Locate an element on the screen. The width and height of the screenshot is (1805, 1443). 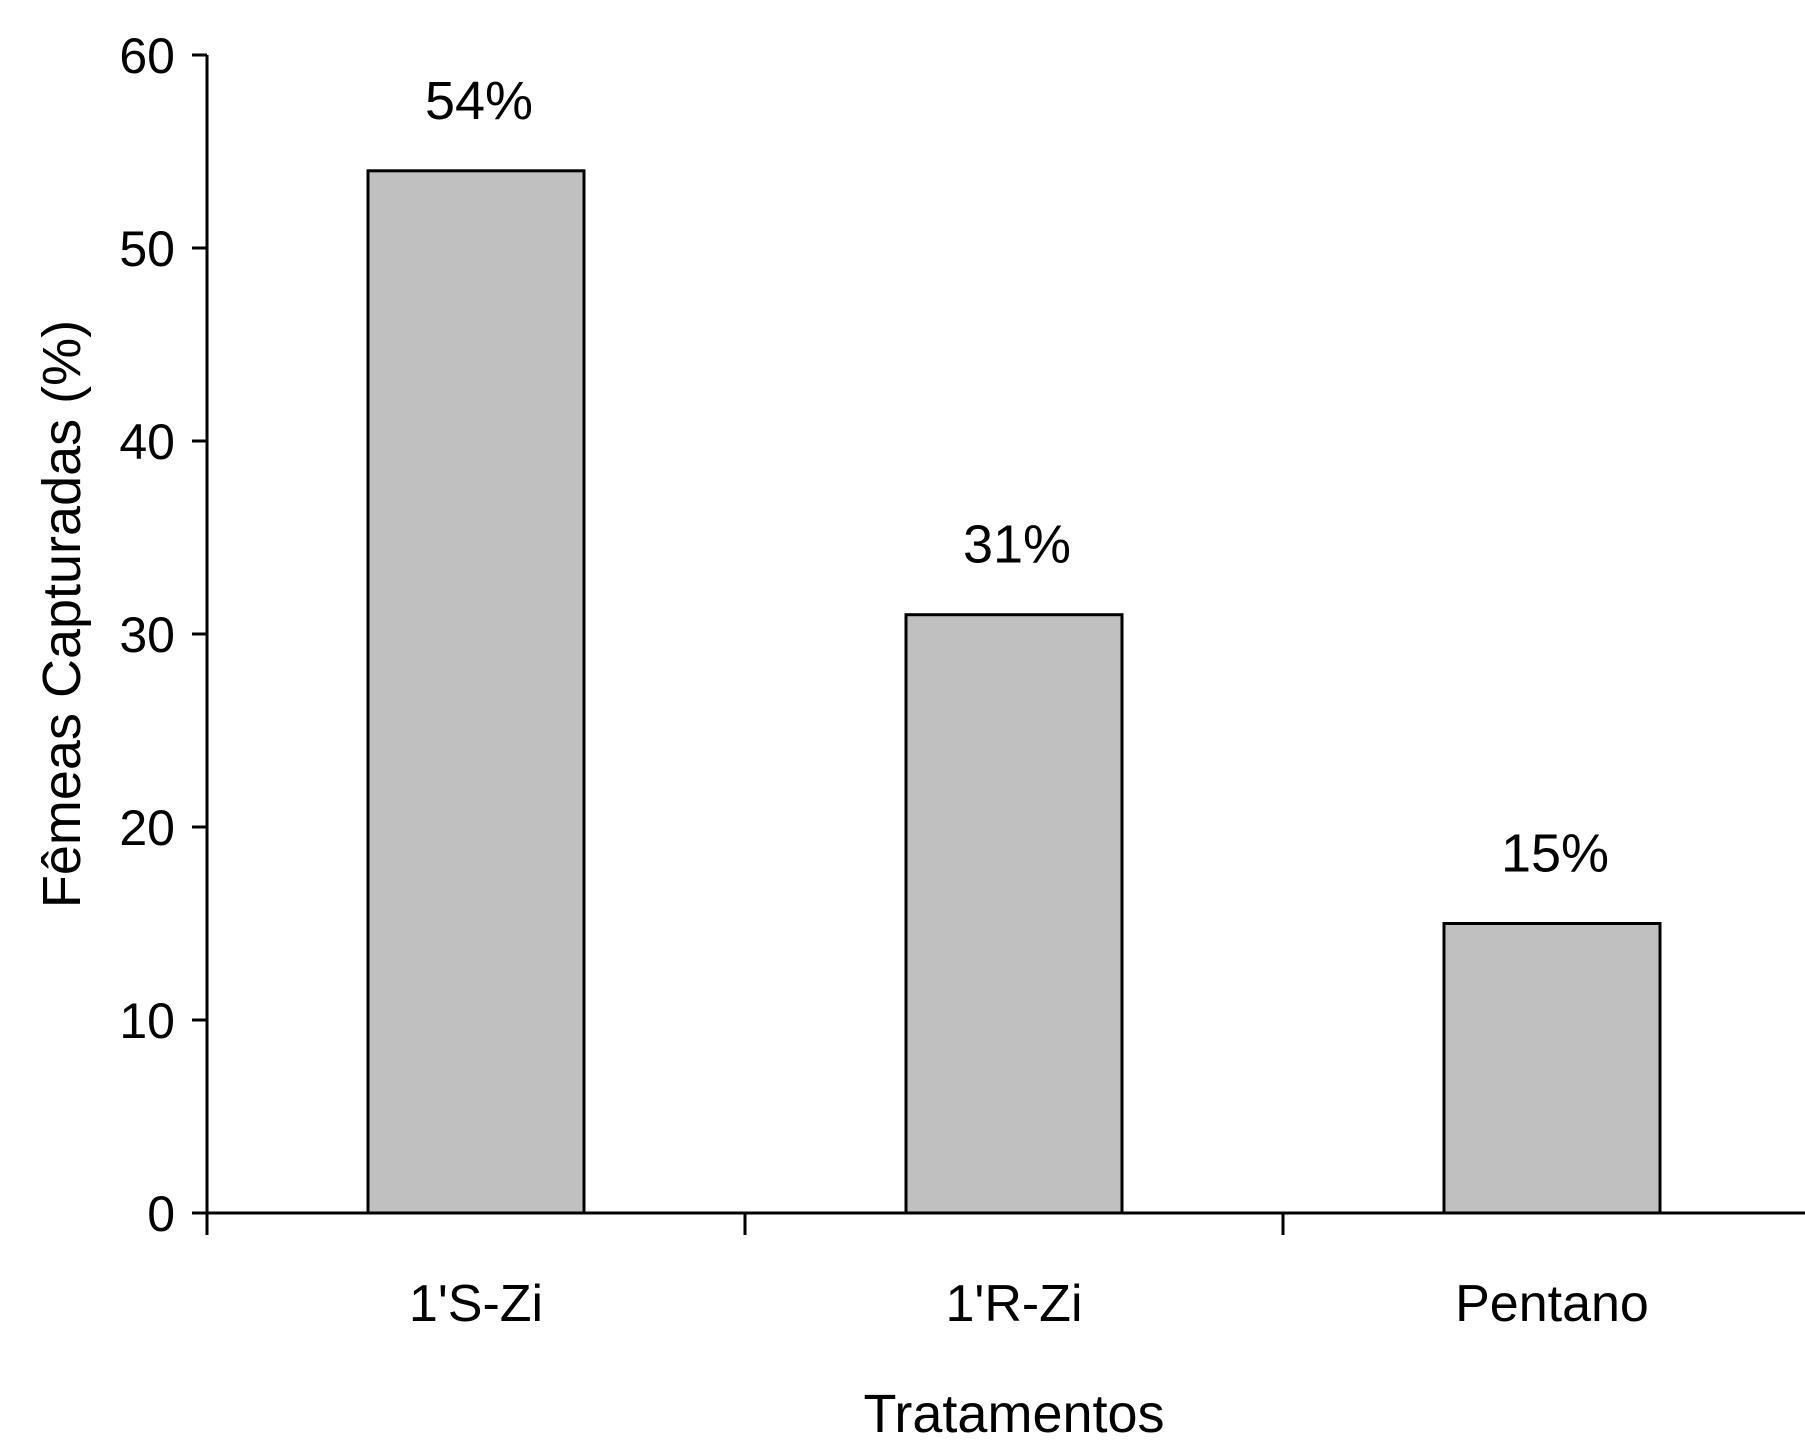
y-tick-label: 10 is located at coordinates (147, 1021).